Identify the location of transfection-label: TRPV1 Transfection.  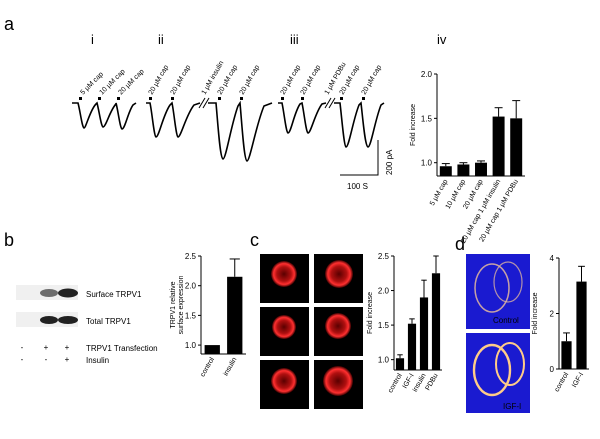
(122, 348).